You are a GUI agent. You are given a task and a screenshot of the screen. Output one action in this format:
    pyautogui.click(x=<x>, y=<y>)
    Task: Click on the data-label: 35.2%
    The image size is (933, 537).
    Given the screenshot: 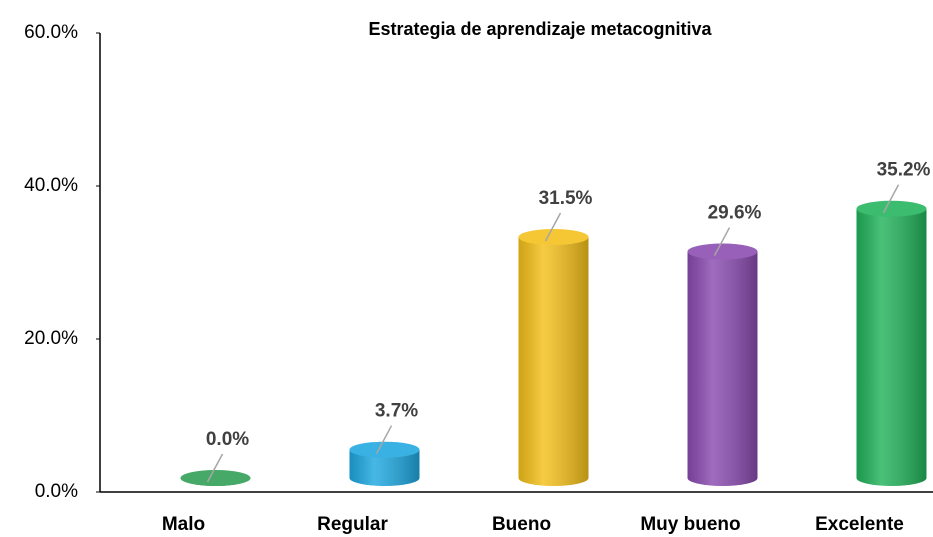 What is the action you would take?
    pyautogui.click(x=904, y=170)
    